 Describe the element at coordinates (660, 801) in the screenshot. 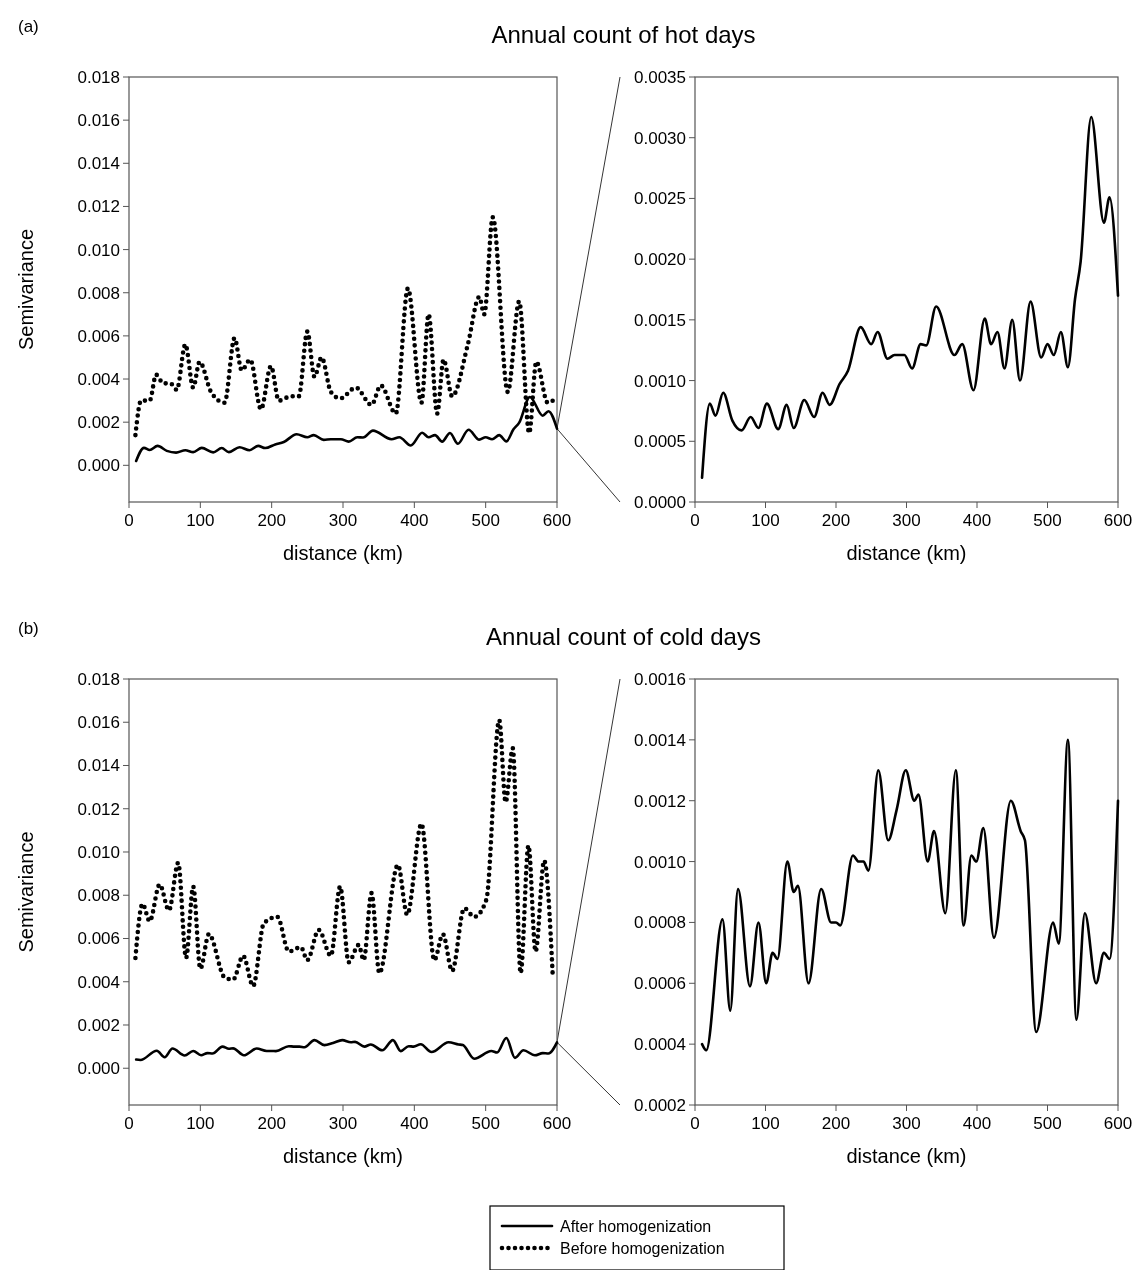

I see `y-tick-label: 0.0012` at that location.